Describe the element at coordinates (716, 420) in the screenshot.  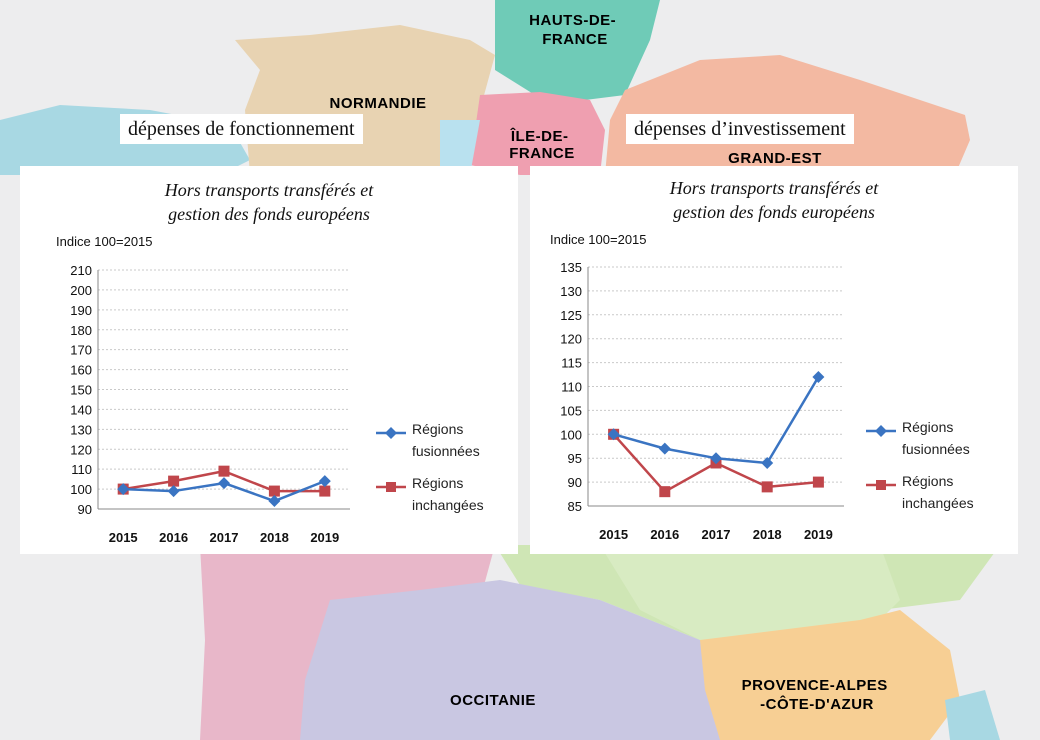
I see `series-line` at that location.